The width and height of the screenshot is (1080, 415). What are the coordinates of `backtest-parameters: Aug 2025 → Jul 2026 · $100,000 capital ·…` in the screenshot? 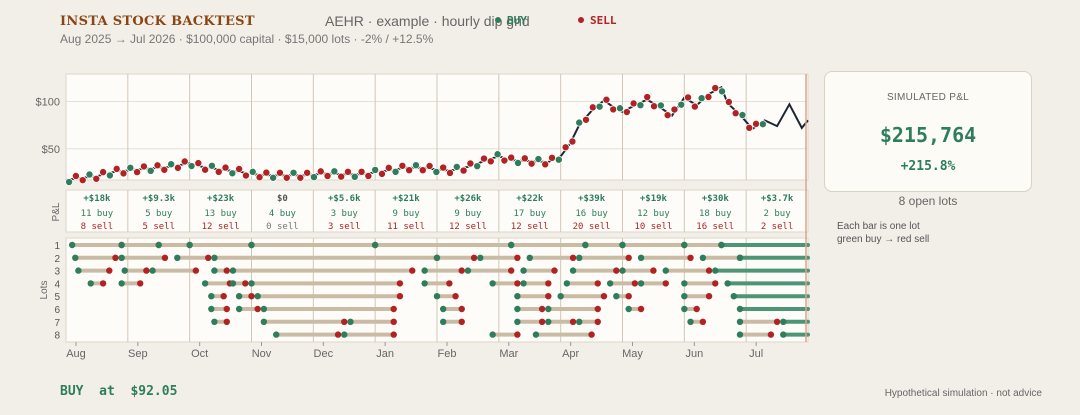 It's located at (247, 39).